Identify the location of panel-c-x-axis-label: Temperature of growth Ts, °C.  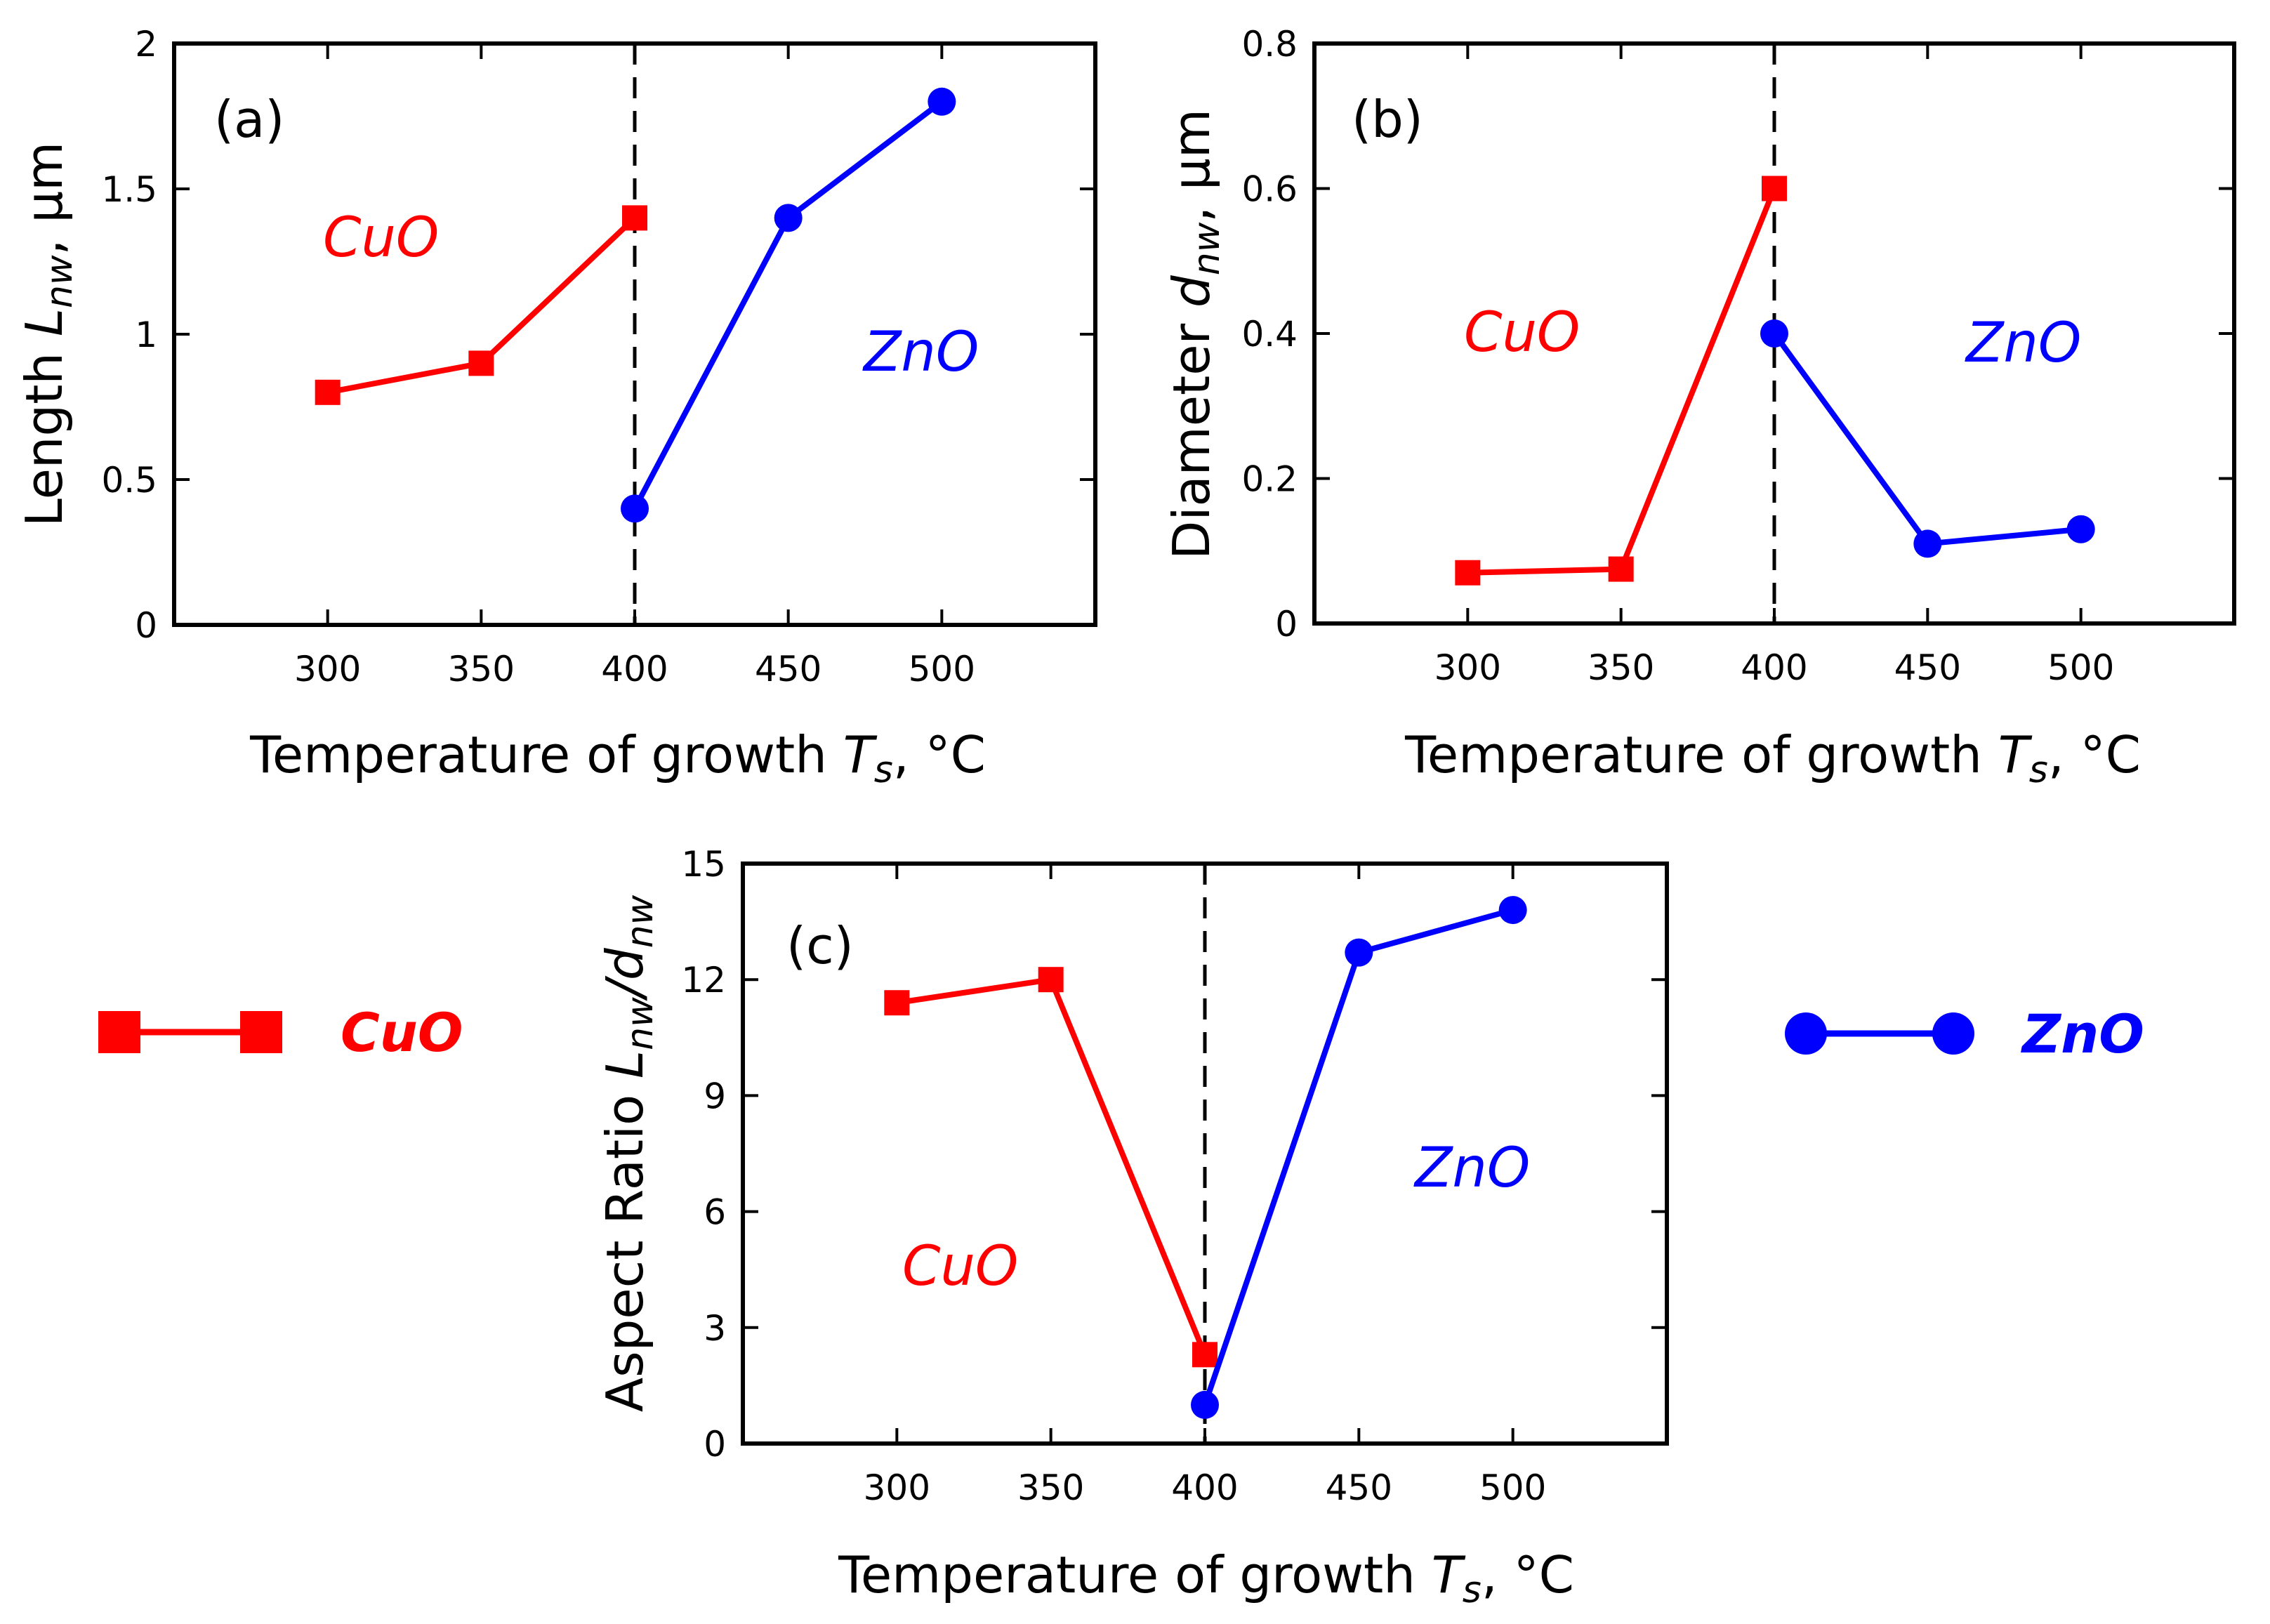
(1206, 1578).